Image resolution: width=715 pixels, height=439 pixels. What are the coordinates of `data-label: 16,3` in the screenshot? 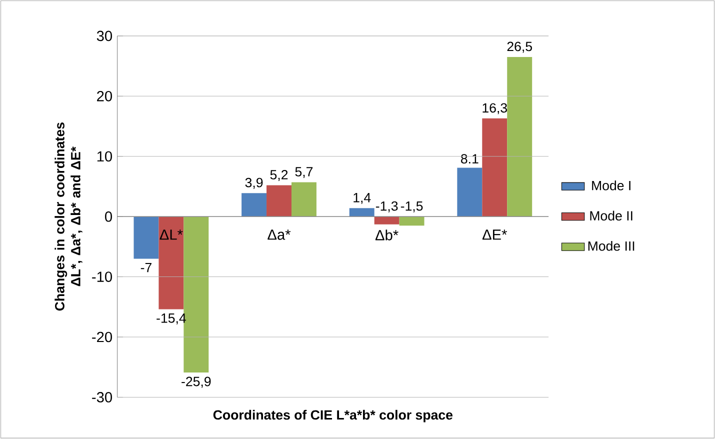 It's located at (494, 108).